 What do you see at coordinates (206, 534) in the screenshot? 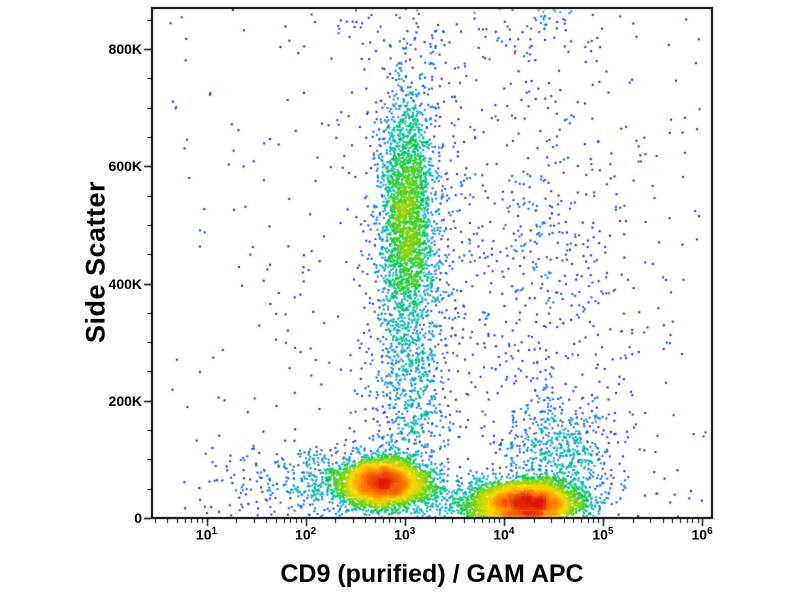
I see `x-tick-label: 101` at bounding box center [206, 534].